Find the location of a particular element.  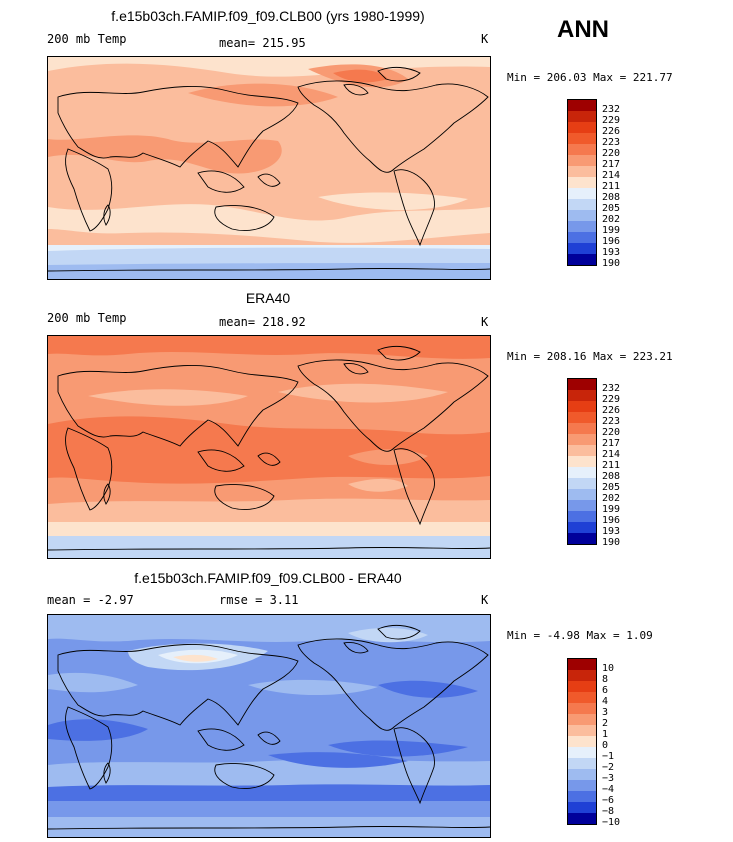

colorbar-tick-label: 10 is located at coordinates (608, 668).